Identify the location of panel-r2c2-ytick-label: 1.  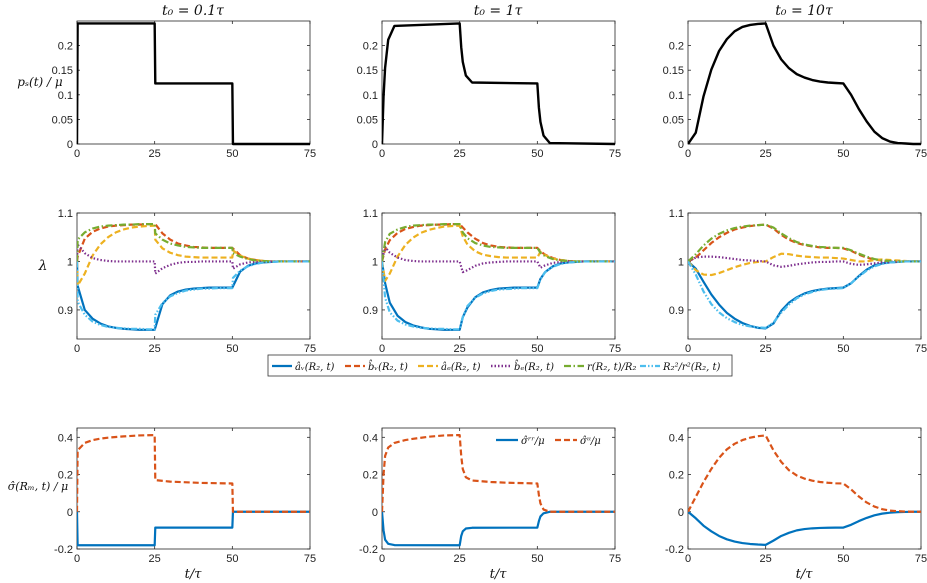
(375, 262).